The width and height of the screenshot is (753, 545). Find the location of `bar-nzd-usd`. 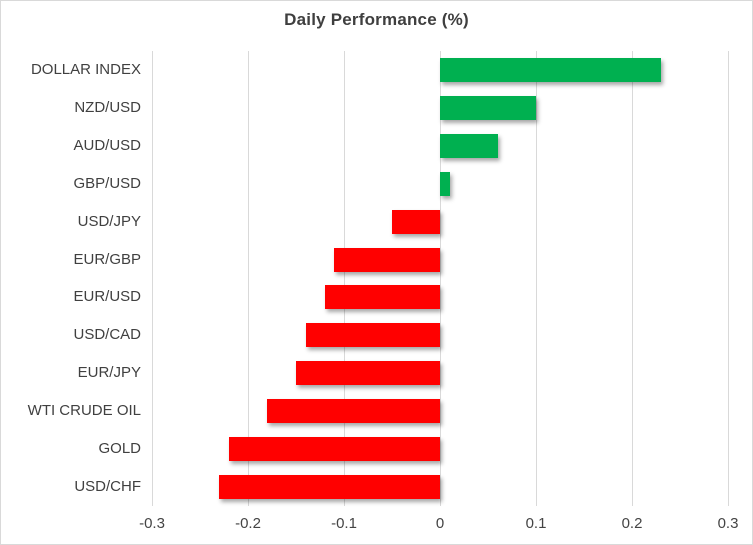

bar-nzd-usd is located at coordinates (488, 107).